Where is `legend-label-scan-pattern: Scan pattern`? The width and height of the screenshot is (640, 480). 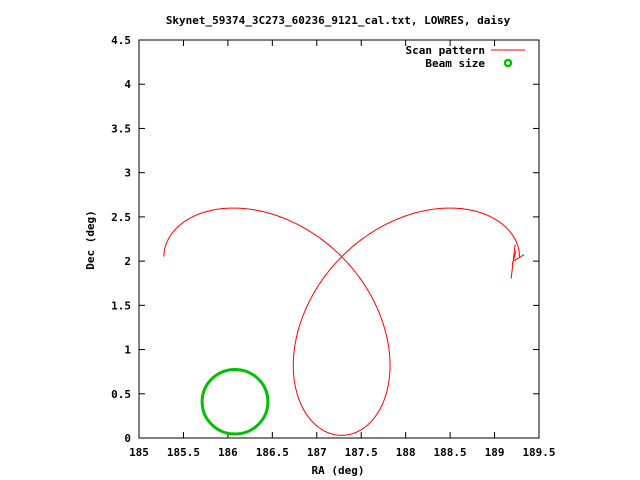 legend-label-scan-pattern: Scan pattern is located at coordinates (445, 50).